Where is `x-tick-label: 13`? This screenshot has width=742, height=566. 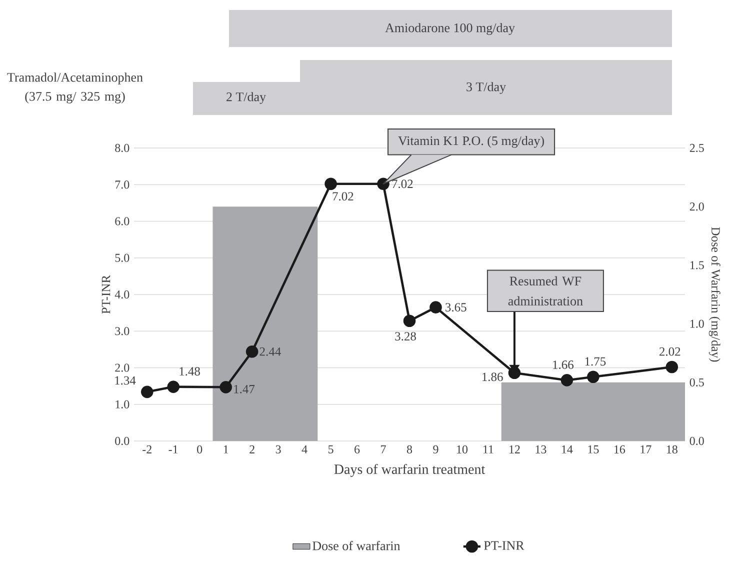
x-tick-label: 13 is located at coordinates (541, 449).